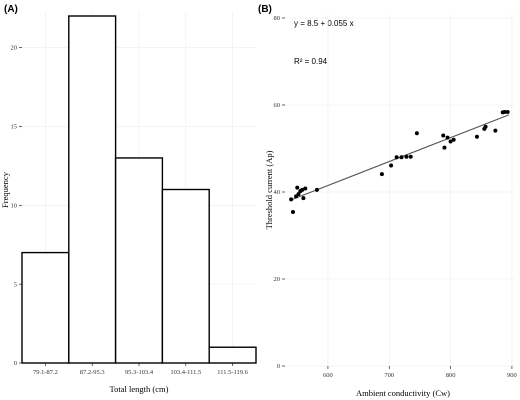  What do you see at coordinates (14, 48) in the screenshot?
I see `panel-a-y-tick-label: 20` at bounding box center [14, 48].